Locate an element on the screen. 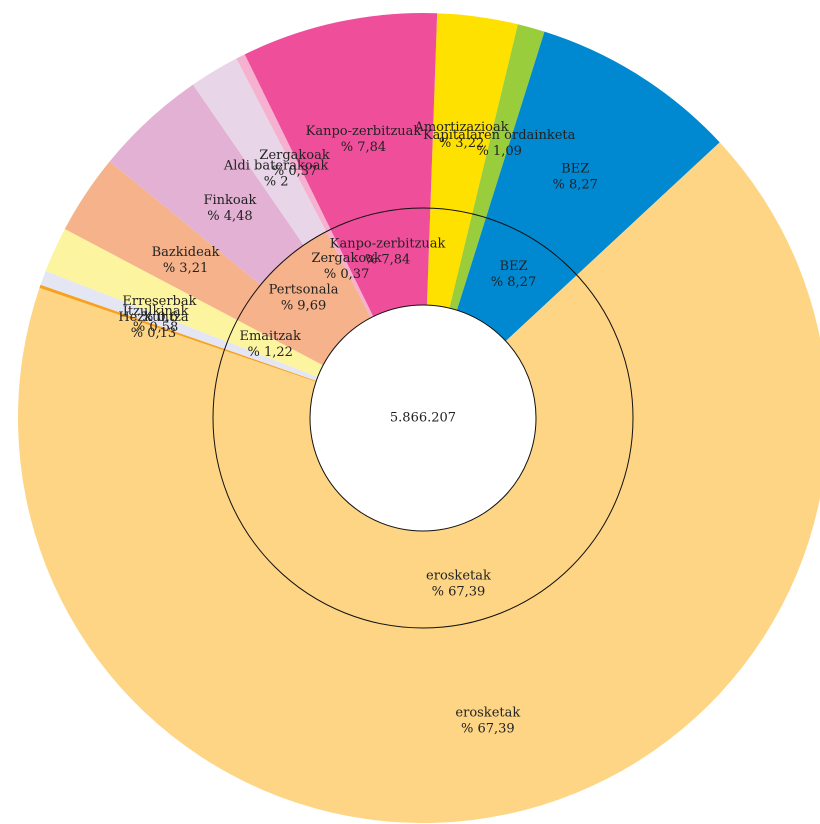 Image resolution: width=820 pixels, height=824 pixels. value-label: % 2 is located at coordinates (276, 181).